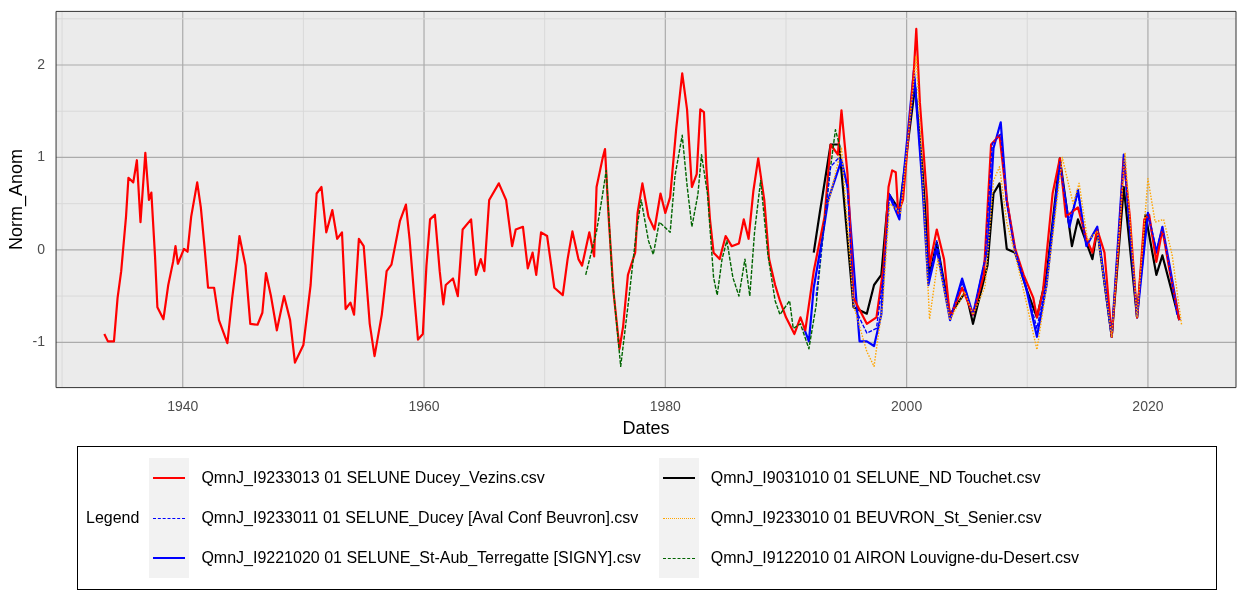  Describe the element at coordinates (420, 518) in the screenshot. I see `legend-label: QmnJ_I9233011 01 SELUNE_Ducey [Aval Conf Beuvron].csv` at that location.